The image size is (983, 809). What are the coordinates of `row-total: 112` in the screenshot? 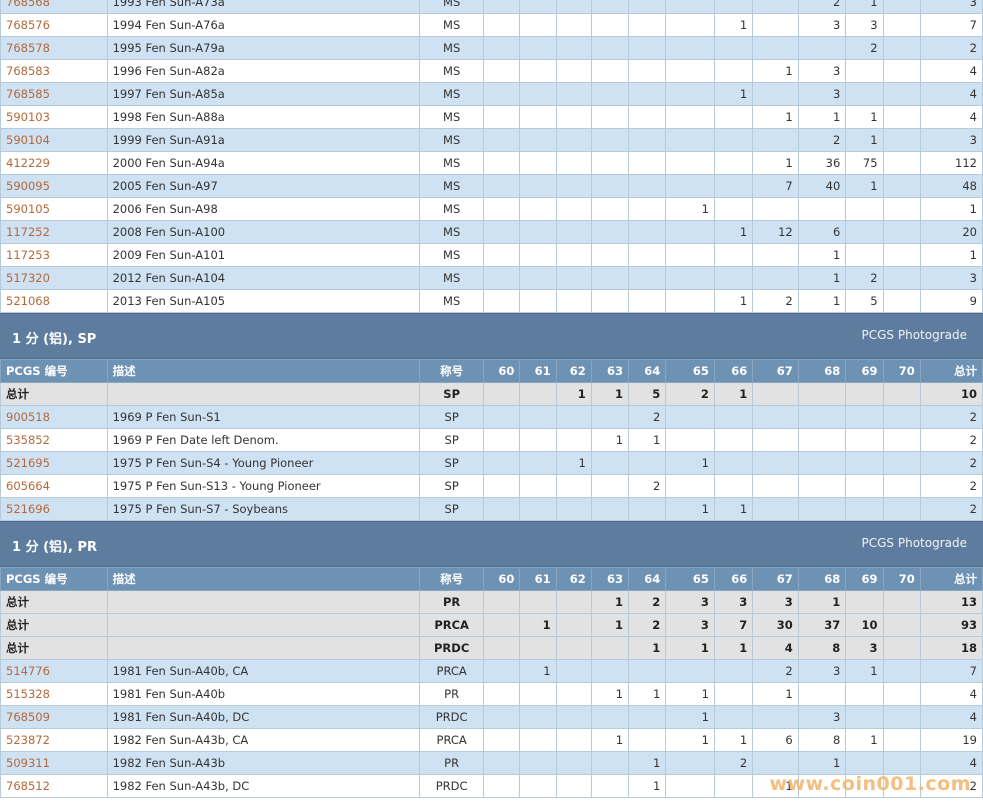 It's located at (951, 163).